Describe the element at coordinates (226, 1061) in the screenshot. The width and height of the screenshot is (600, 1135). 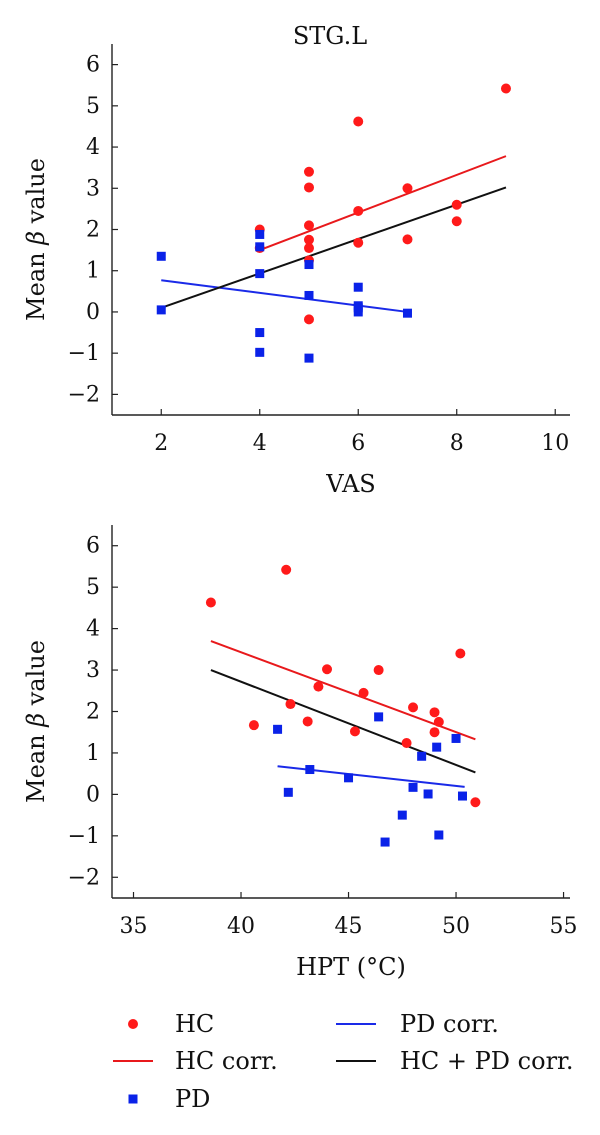
I see `legend-label-hc-corr: HC corr.` at that location.